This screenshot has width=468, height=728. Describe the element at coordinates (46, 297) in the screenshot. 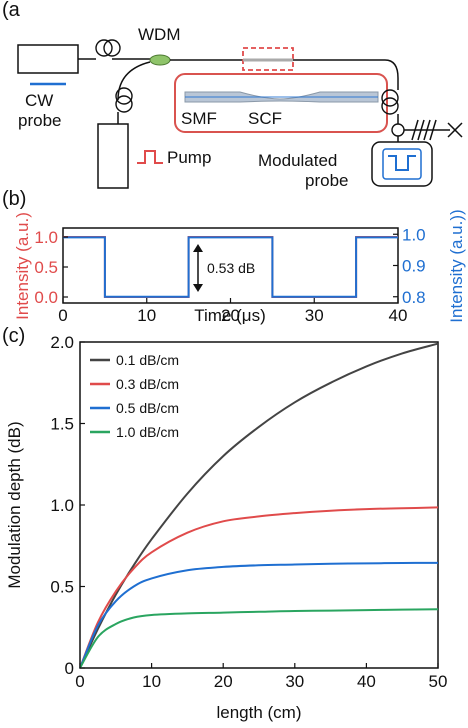

I see `y-tick-label-left: 0.0` at that location.